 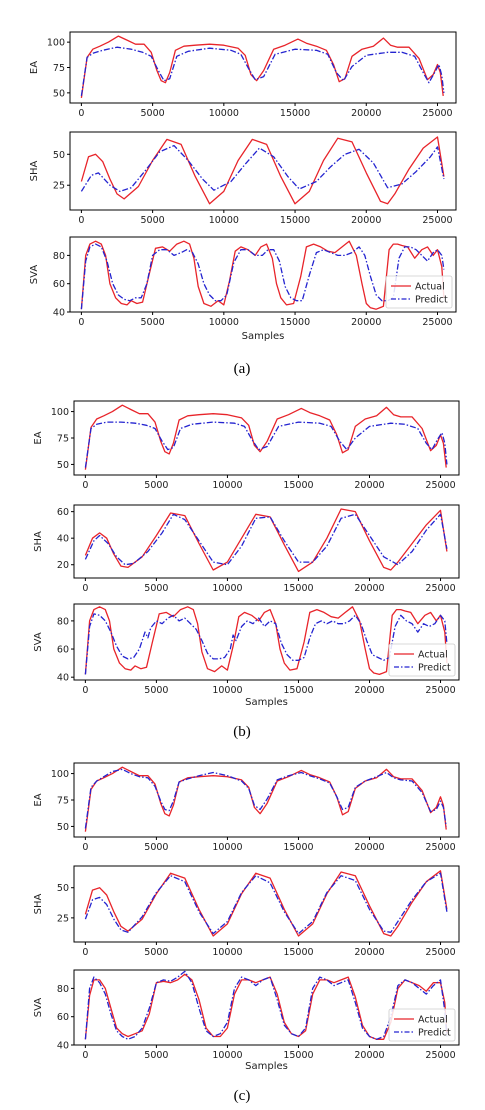 What do you see at coordinates (242, 1096) in the screenshot?
I see `caption-c: (c)` at bounding box center [242, 1096].